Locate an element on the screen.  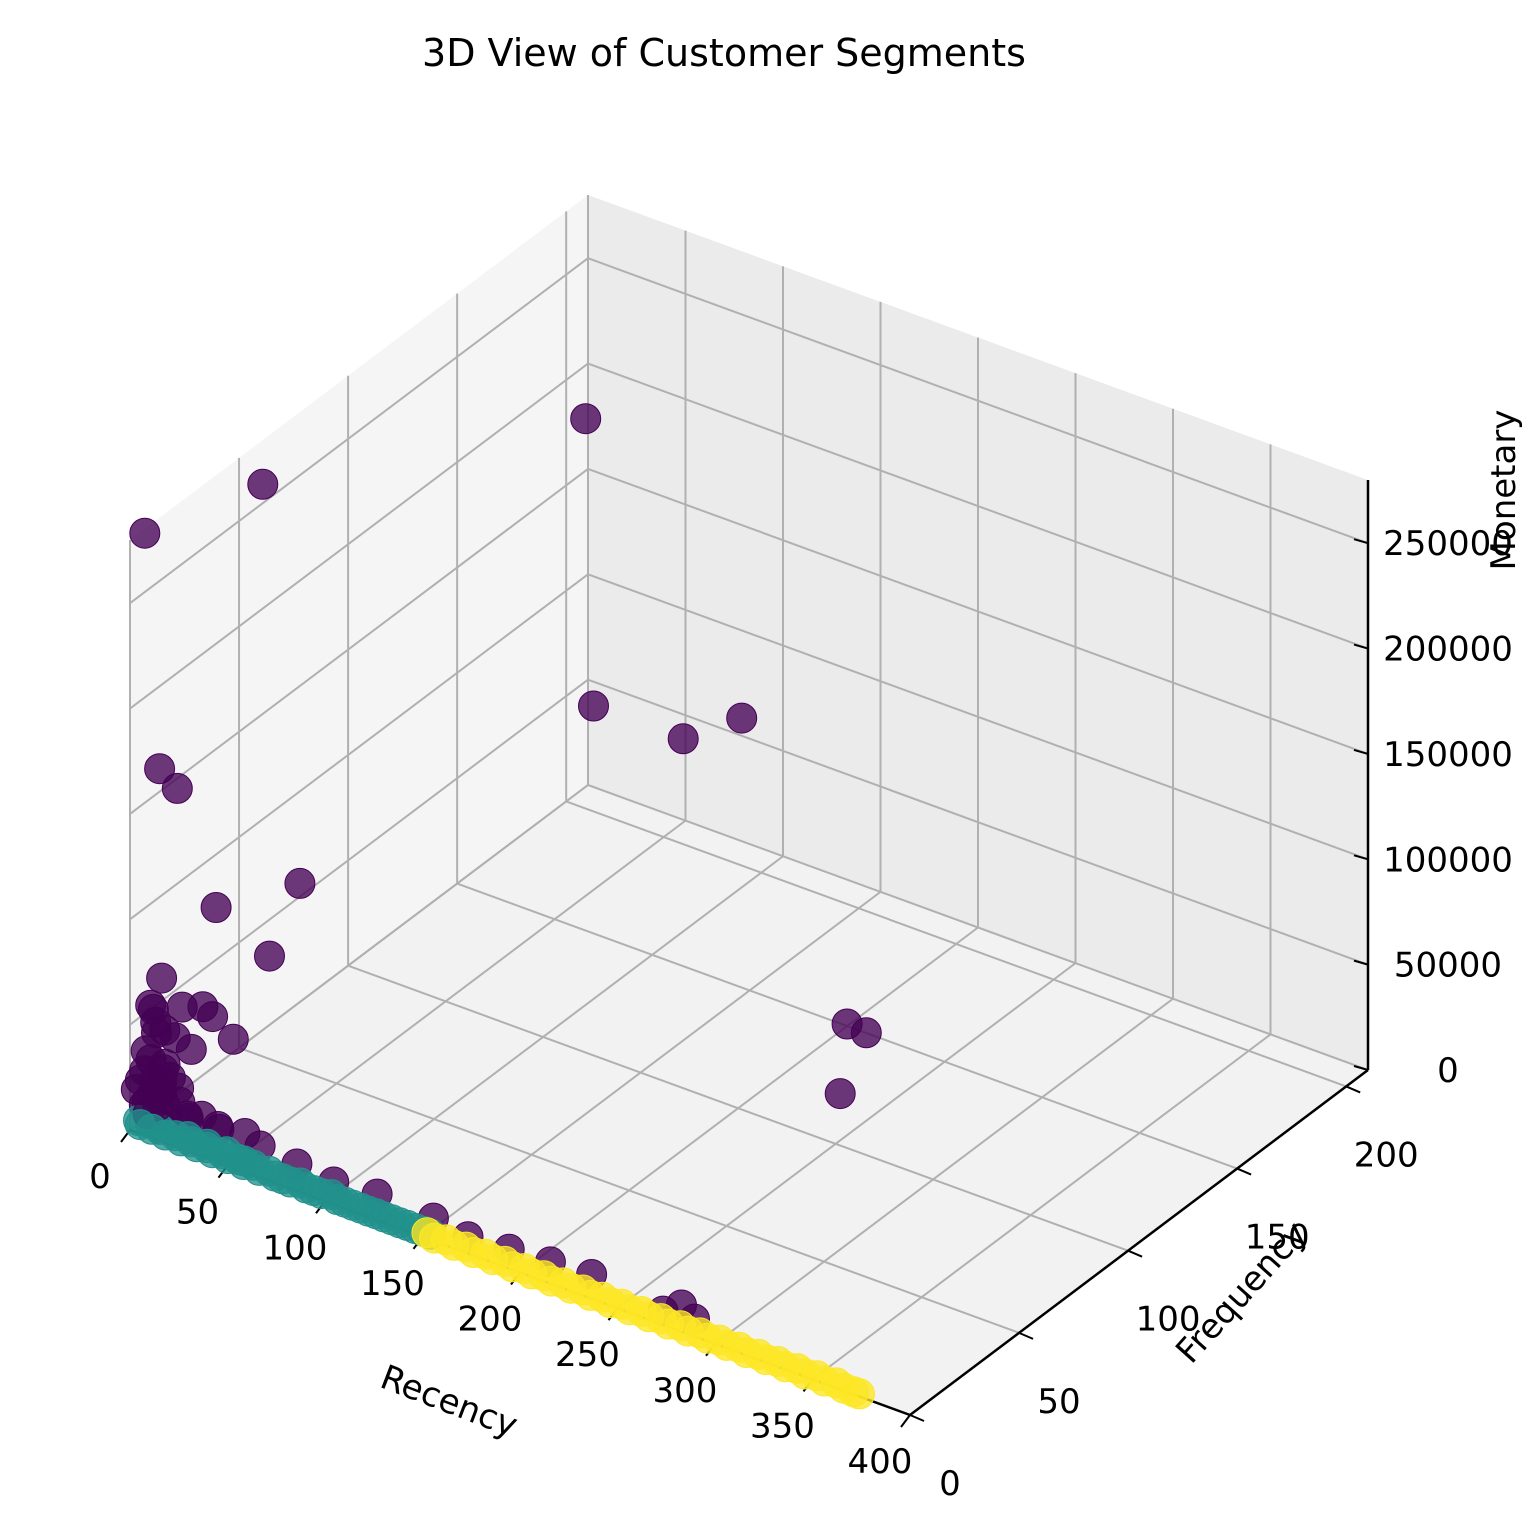
chart-title: 3D View of Customer Segments is located at coordinates (724, 53).